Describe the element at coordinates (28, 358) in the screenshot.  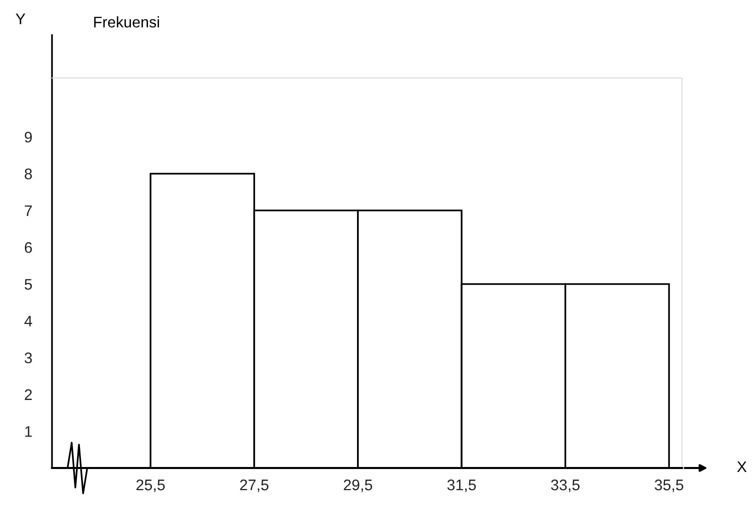
I see `y-tick-label: 3` at that location.